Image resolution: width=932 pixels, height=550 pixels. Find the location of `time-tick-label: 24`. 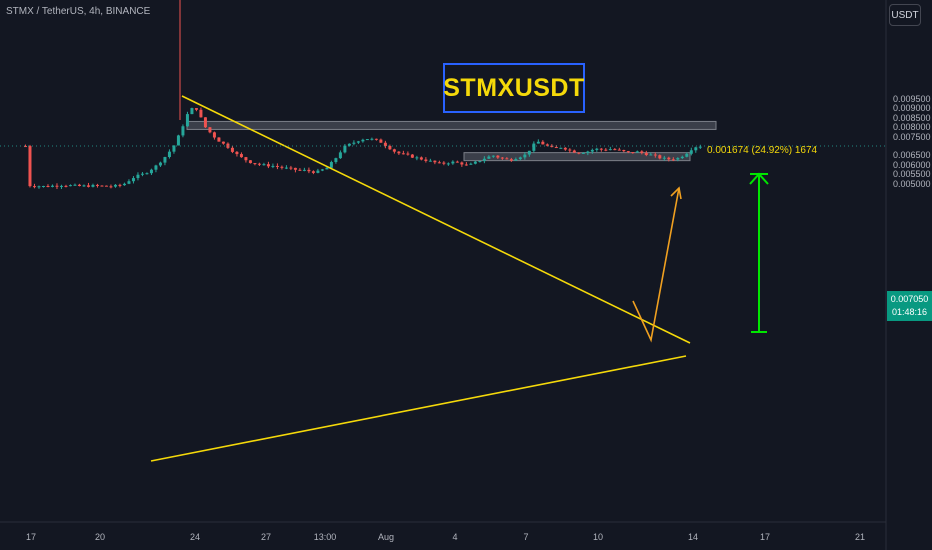

time-tick-label: 24 is located at coordinates (195, 537).